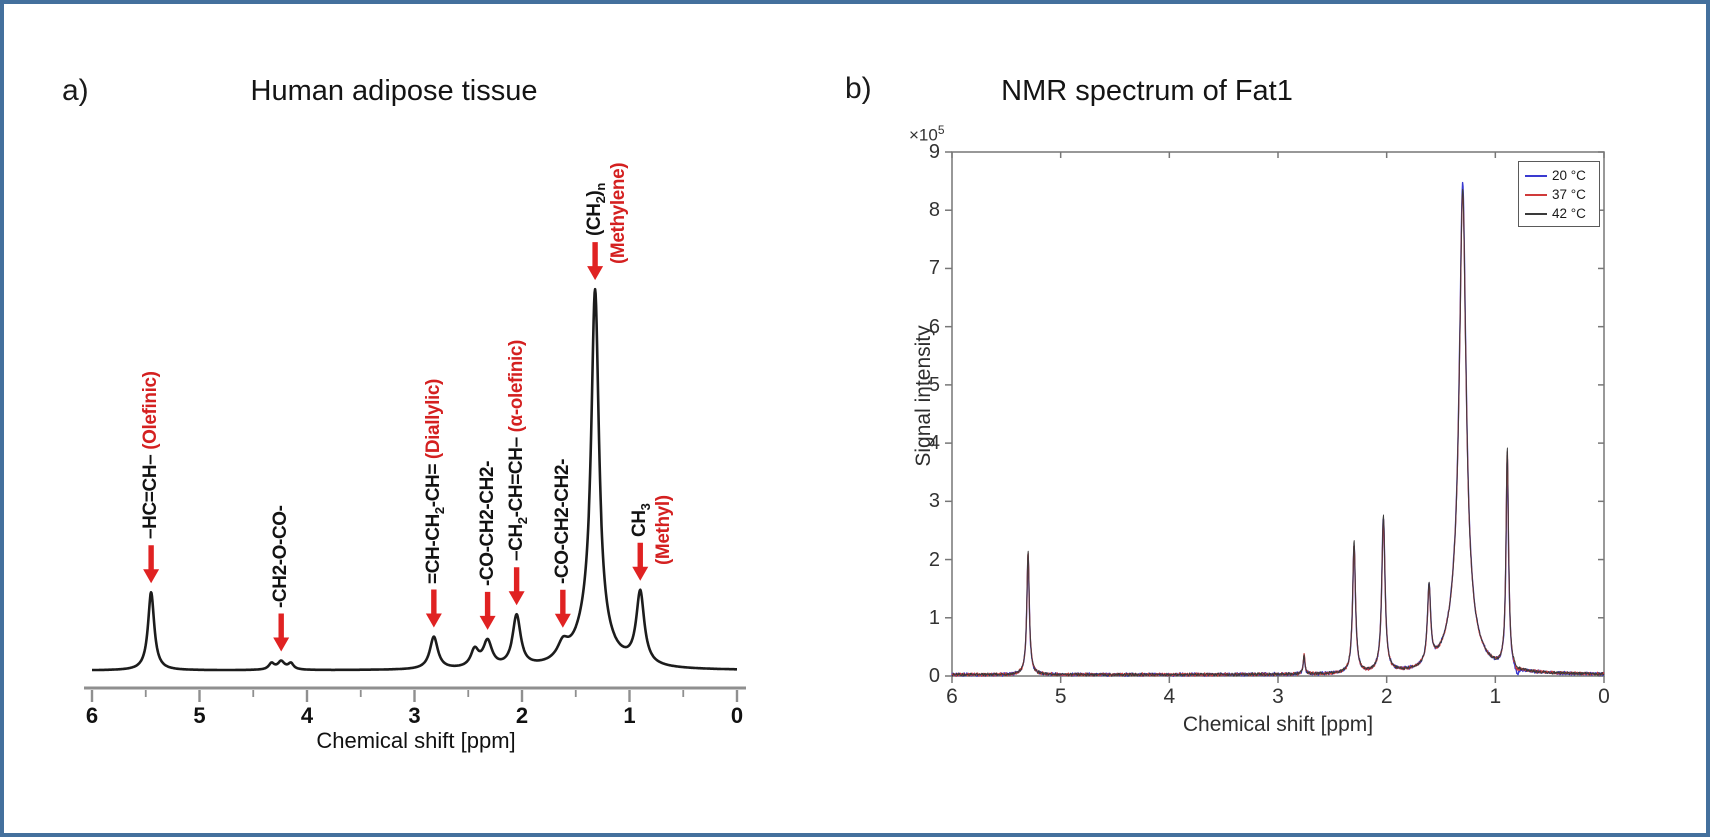 The image size is (1710, 837). What do you see at coordinates (434, 523) in the screenshot?
I see `peak-formula: =CH-CH2-CH=` at bounding box center [434, 523].